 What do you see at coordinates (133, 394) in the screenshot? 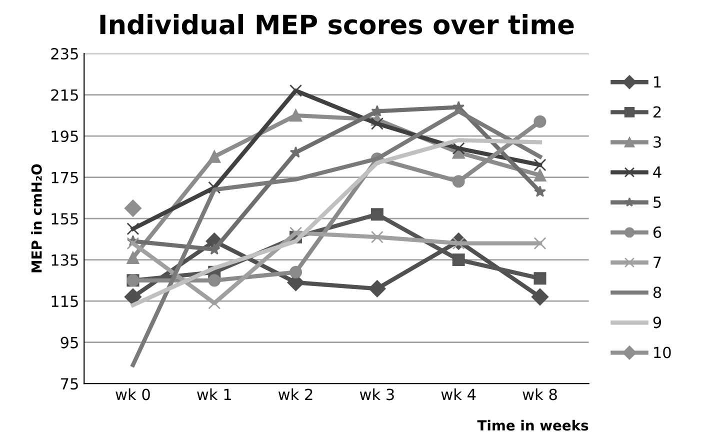
I see `x-tick-label: wk 0` at bounding box center [133, 394].